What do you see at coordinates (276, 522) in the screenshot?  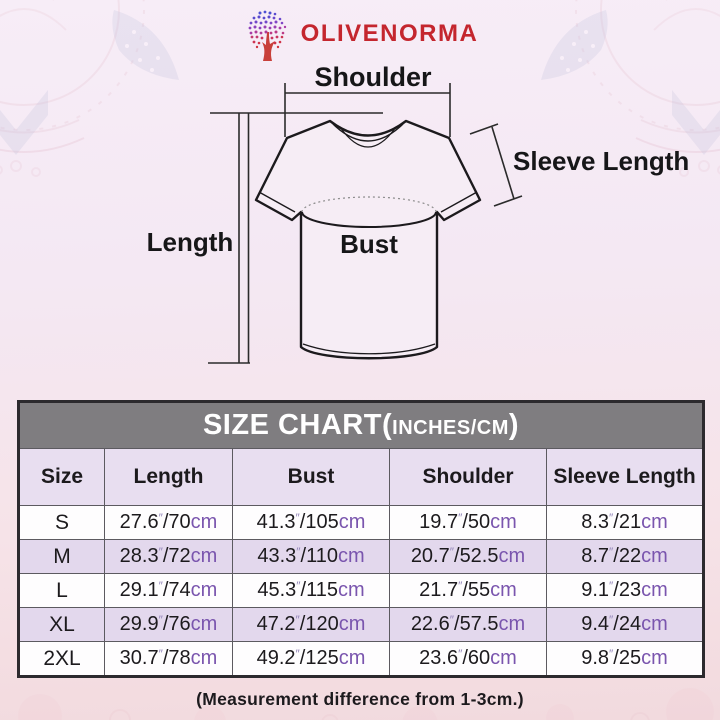 I see `inches-value: 41.3` at bounding box center [276, 522].